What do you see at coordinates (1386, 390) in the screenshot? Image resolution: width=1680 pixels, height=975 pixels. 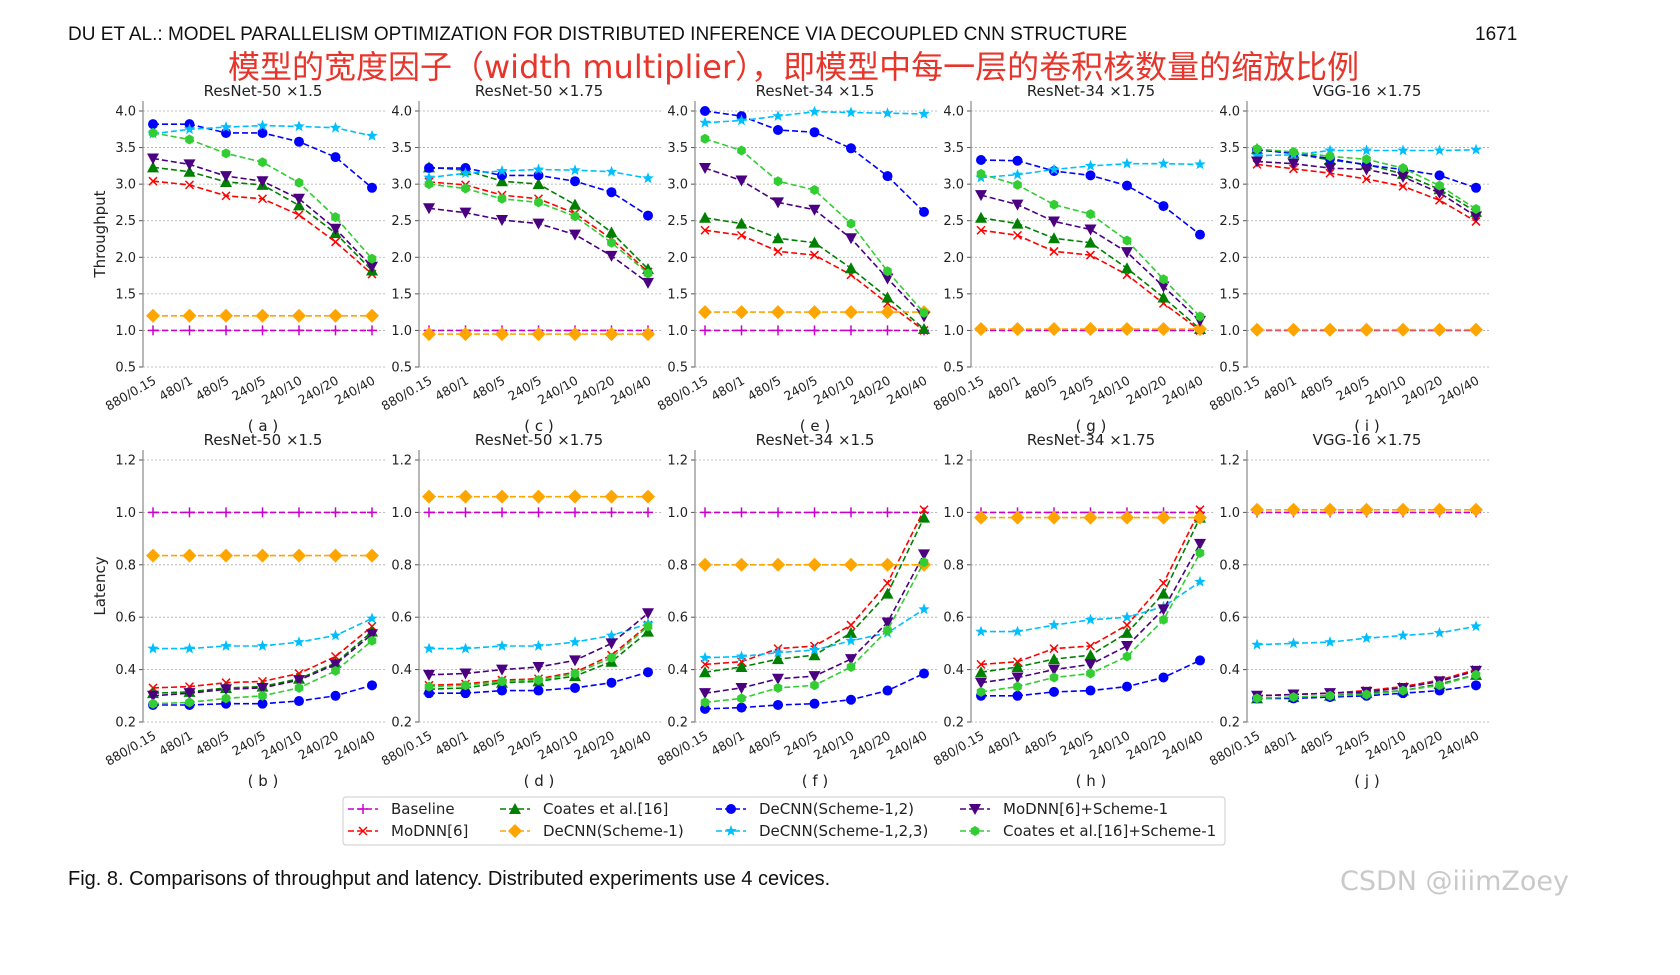 I see `x-tick-label: 240/10` at bounding box center [1386, 390].